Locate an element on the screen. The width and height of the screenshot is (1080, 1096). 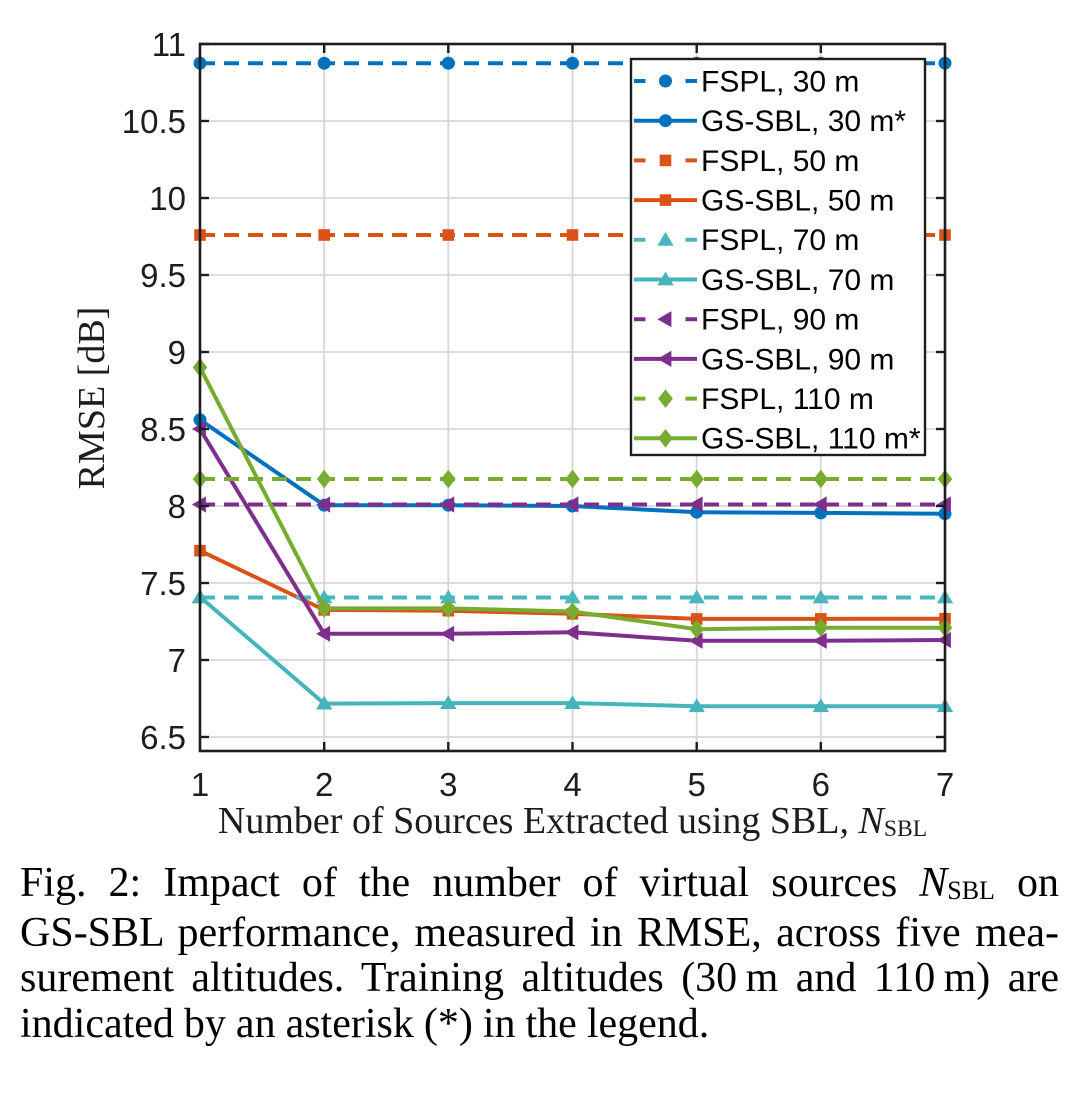
svg-text: 6.5 is located at coordinates (163, 737).